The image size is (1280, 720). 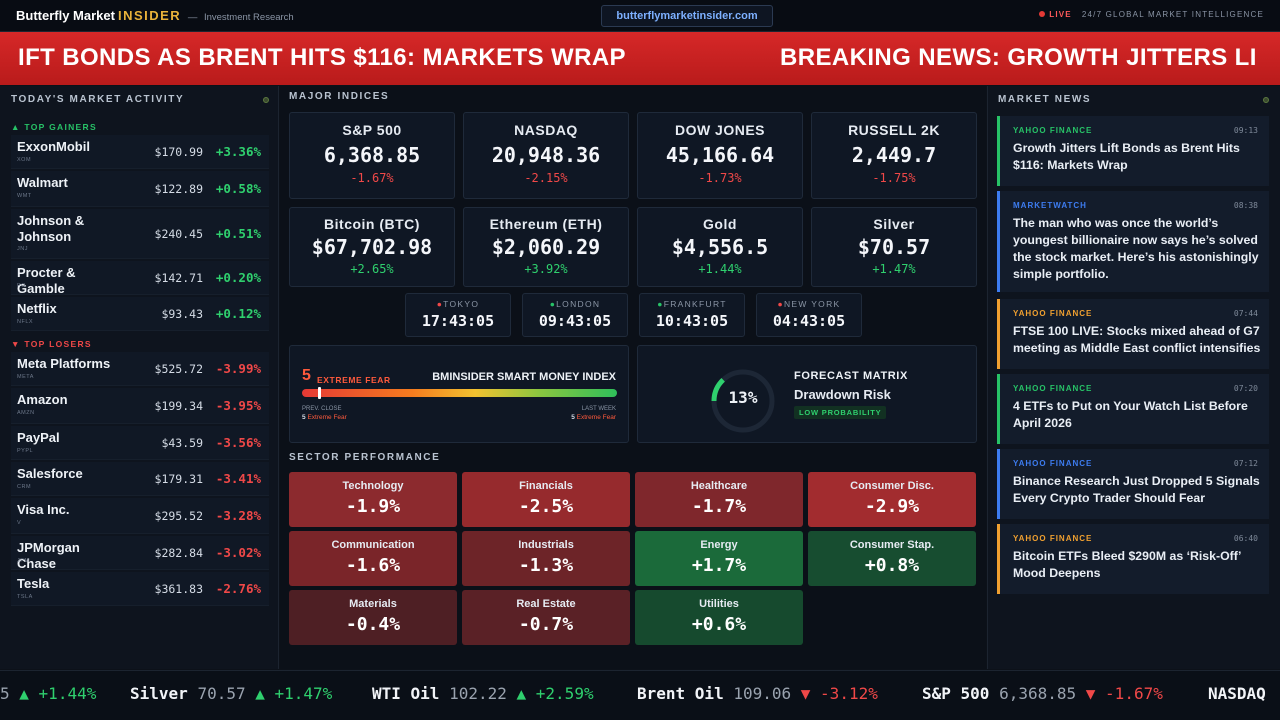 What do you see at coordinates (140, 406) in the screenshot?
I see `stock-row: Amazon AMZN $199.34 -3.95%` at bounding box center [140, 406].